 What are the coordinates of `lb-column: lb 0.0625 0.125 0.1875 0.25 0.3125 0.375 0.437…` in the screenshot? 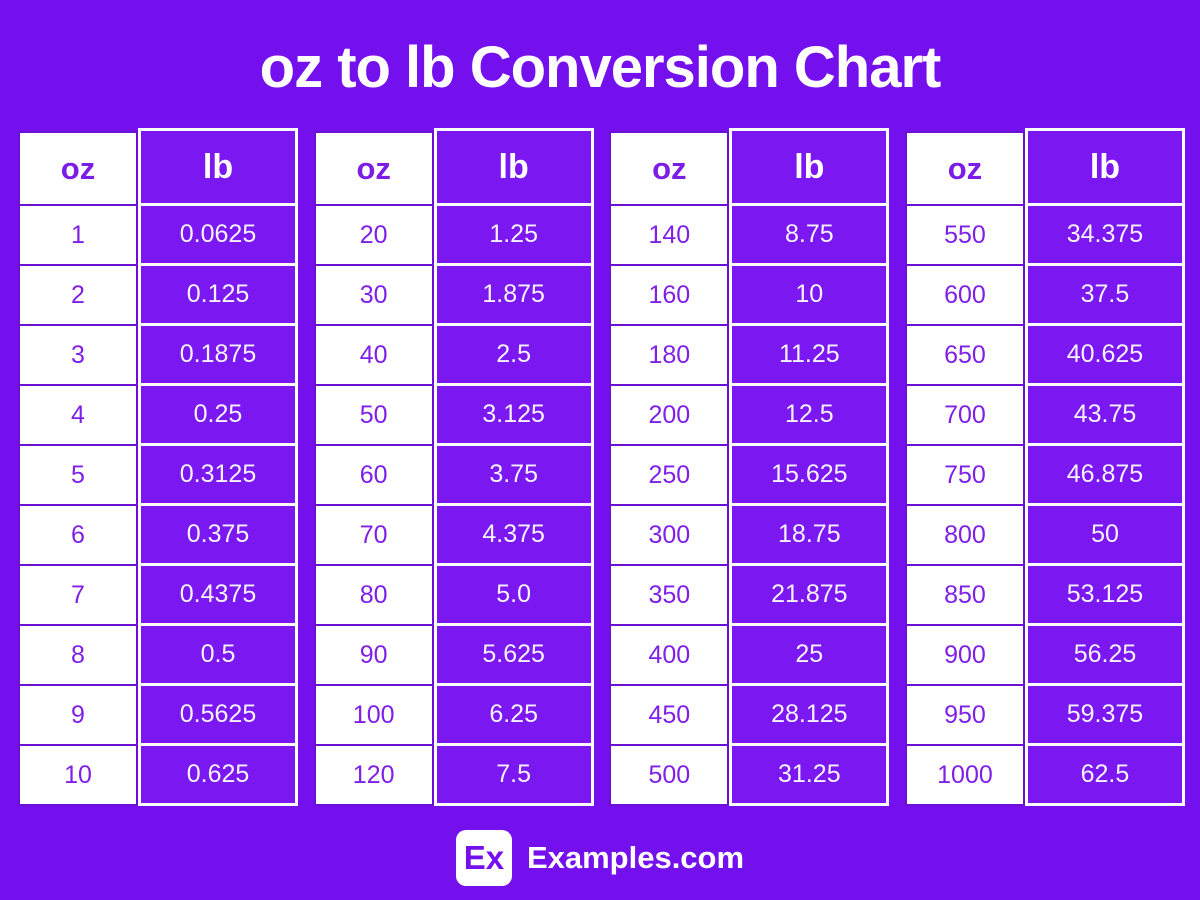 It's located at (218, 467).